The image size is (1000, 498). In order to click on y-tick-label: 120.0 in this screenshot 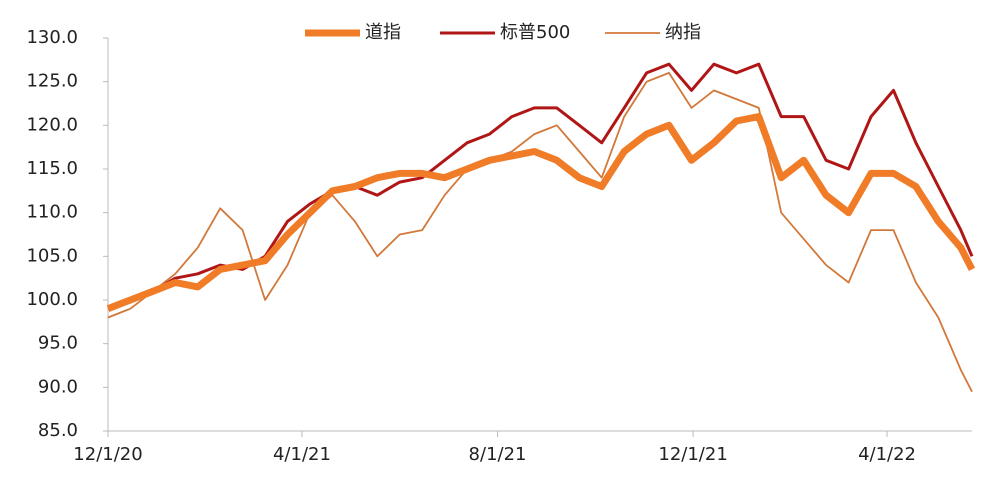, I will do `click(52, 124)`.